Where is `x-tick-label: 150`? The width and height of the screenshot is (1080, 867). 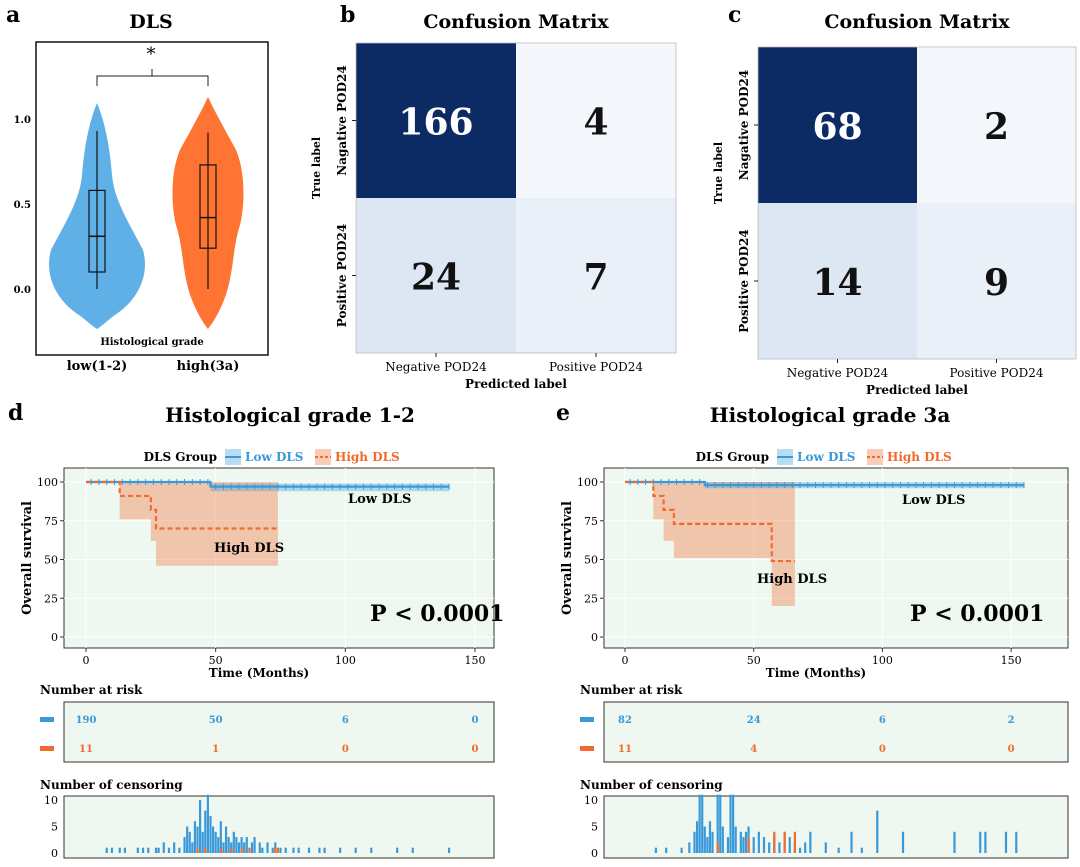
x-tick-label: 150 is located at coordinates (475, 660).